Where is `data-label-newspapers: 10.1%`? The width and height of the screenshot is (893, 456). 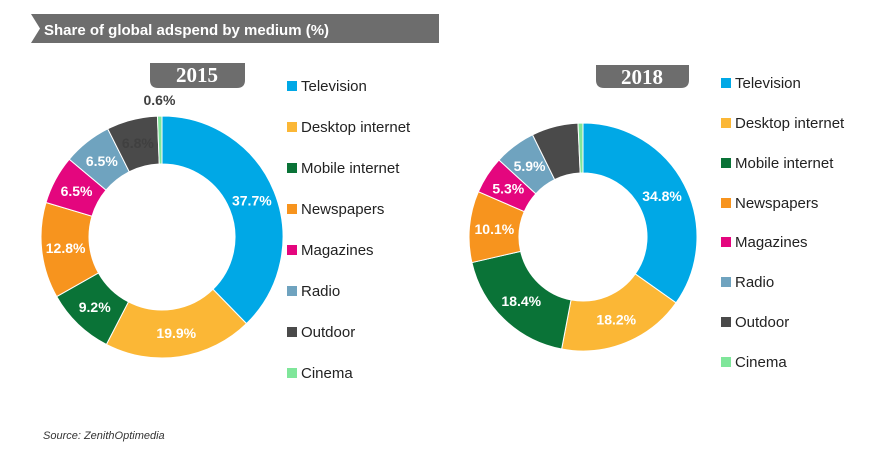 data-label-newspapers: 10.1% is located at coordinates (495, 229).